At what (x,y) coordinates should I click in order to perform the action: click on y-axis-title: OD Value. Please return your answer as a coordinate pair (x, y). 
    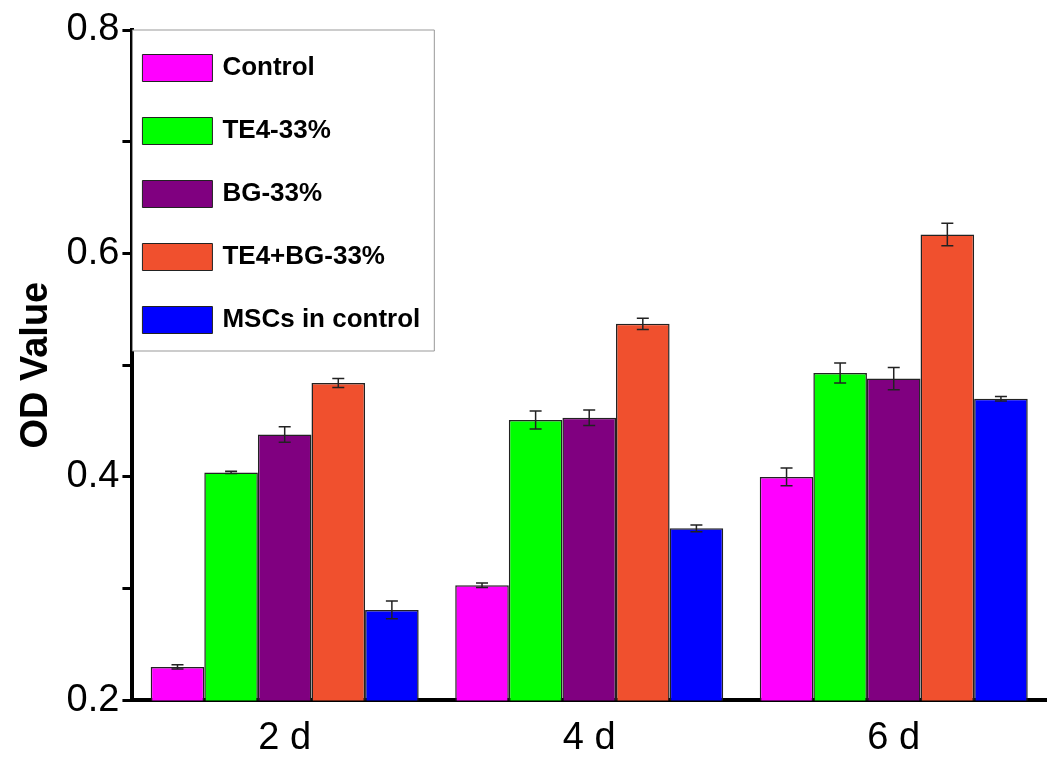
    Looking at the image, I should click on (34, 365).